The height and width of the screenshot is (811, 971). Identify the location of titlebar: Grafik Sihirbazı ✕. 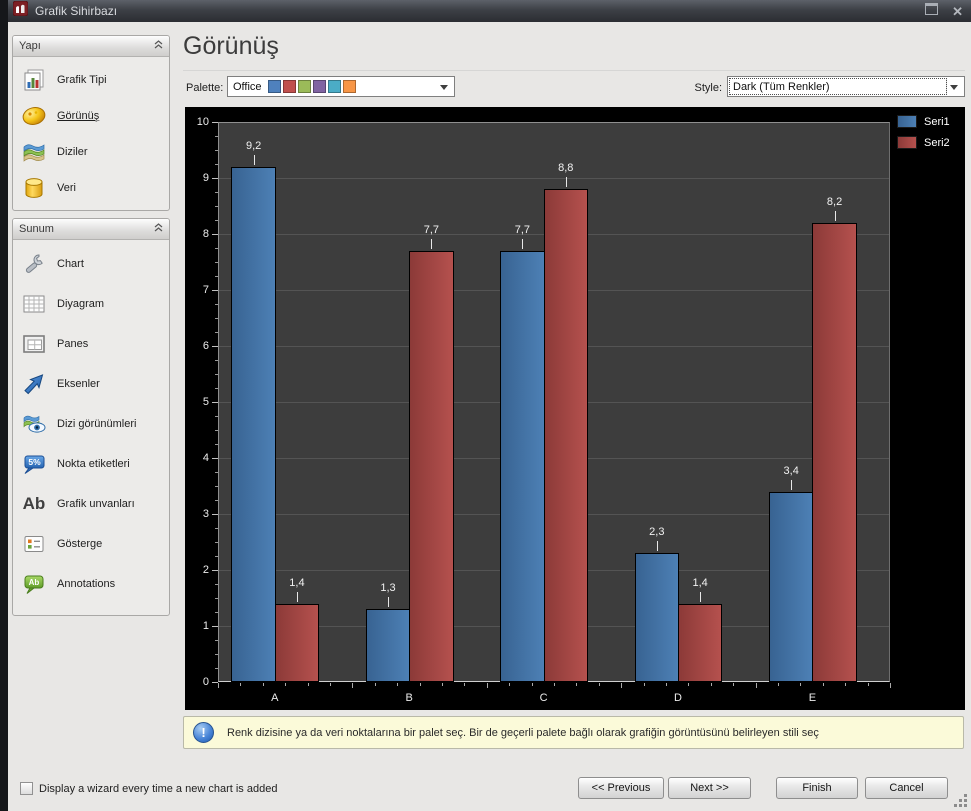
(489, 11).